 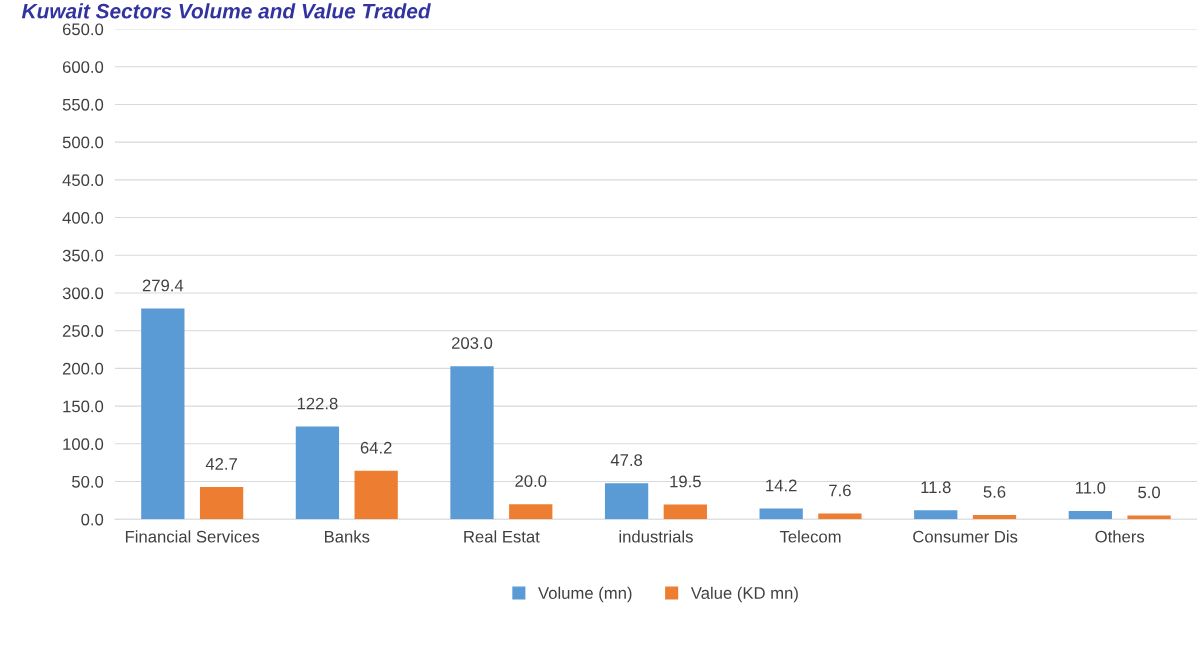 What do you see at coordinates (502, 536) in the screenshot?
I see `x-tick-label: Real Estat` at bounding box center [502, 536].